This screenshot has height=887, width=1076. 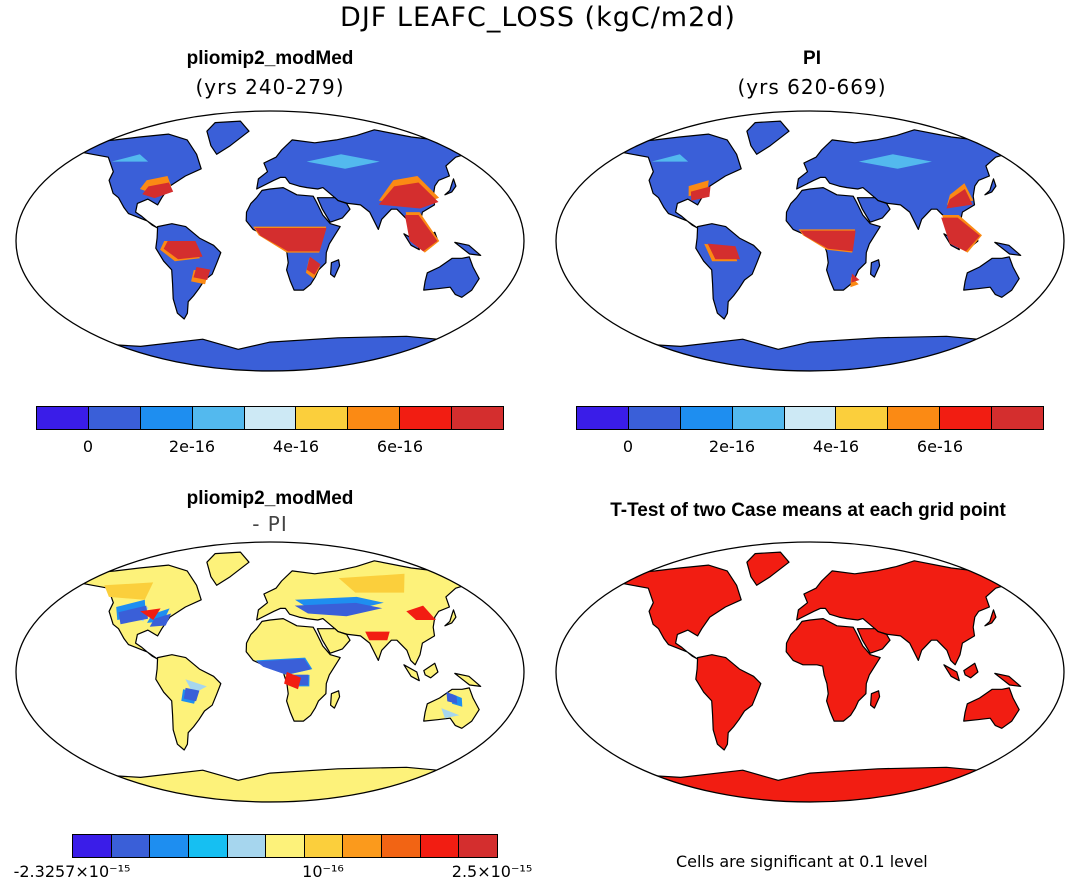 What do you see at coordinates (270, 58) in the screenshot?
I see `panel1-title: pliomip2_modMed` at bounding box center [270, 58].